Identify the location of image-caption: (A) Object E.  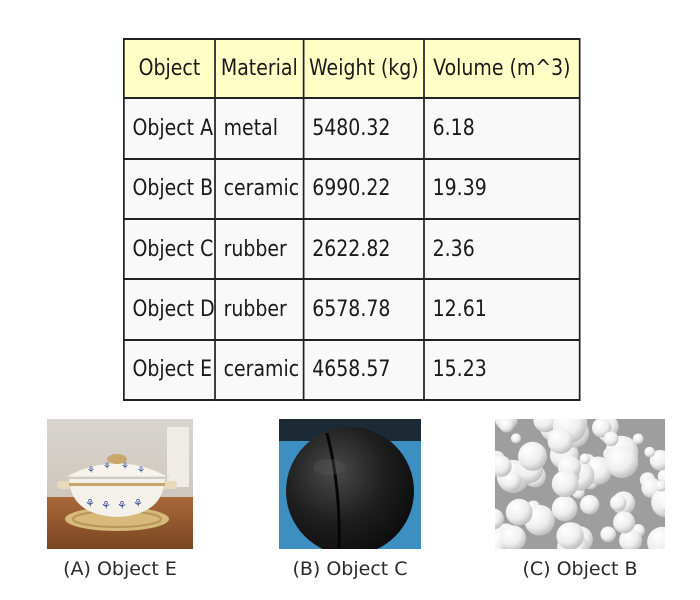
(120, 569).